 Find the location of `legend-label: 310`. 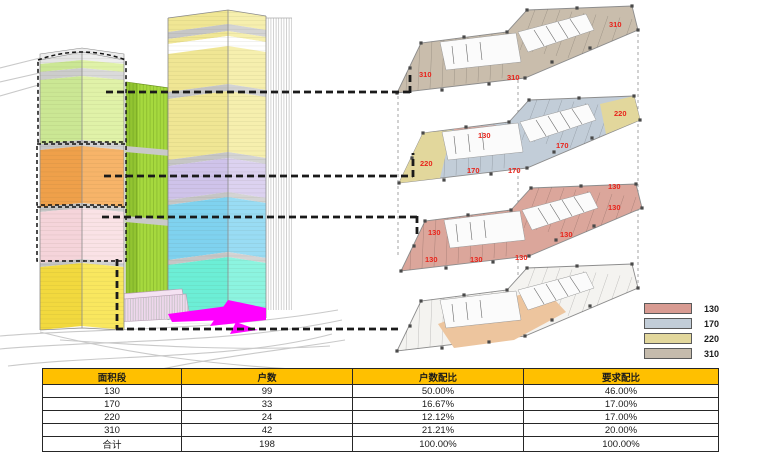

legend-label: 310 is located at coordinates (712, 353).